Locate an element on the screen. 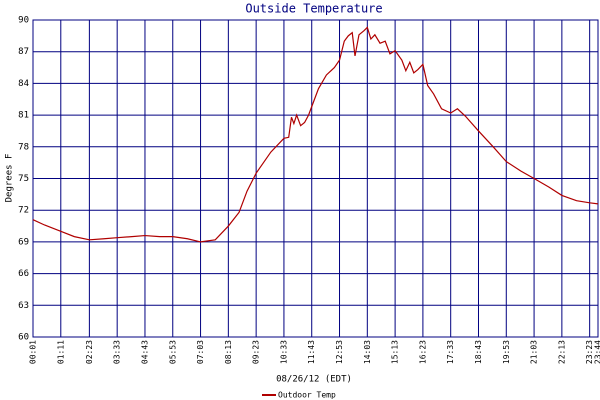 The image size is (600, 400). x-tick-label: 16:23 is located at coordinates (422, 352).